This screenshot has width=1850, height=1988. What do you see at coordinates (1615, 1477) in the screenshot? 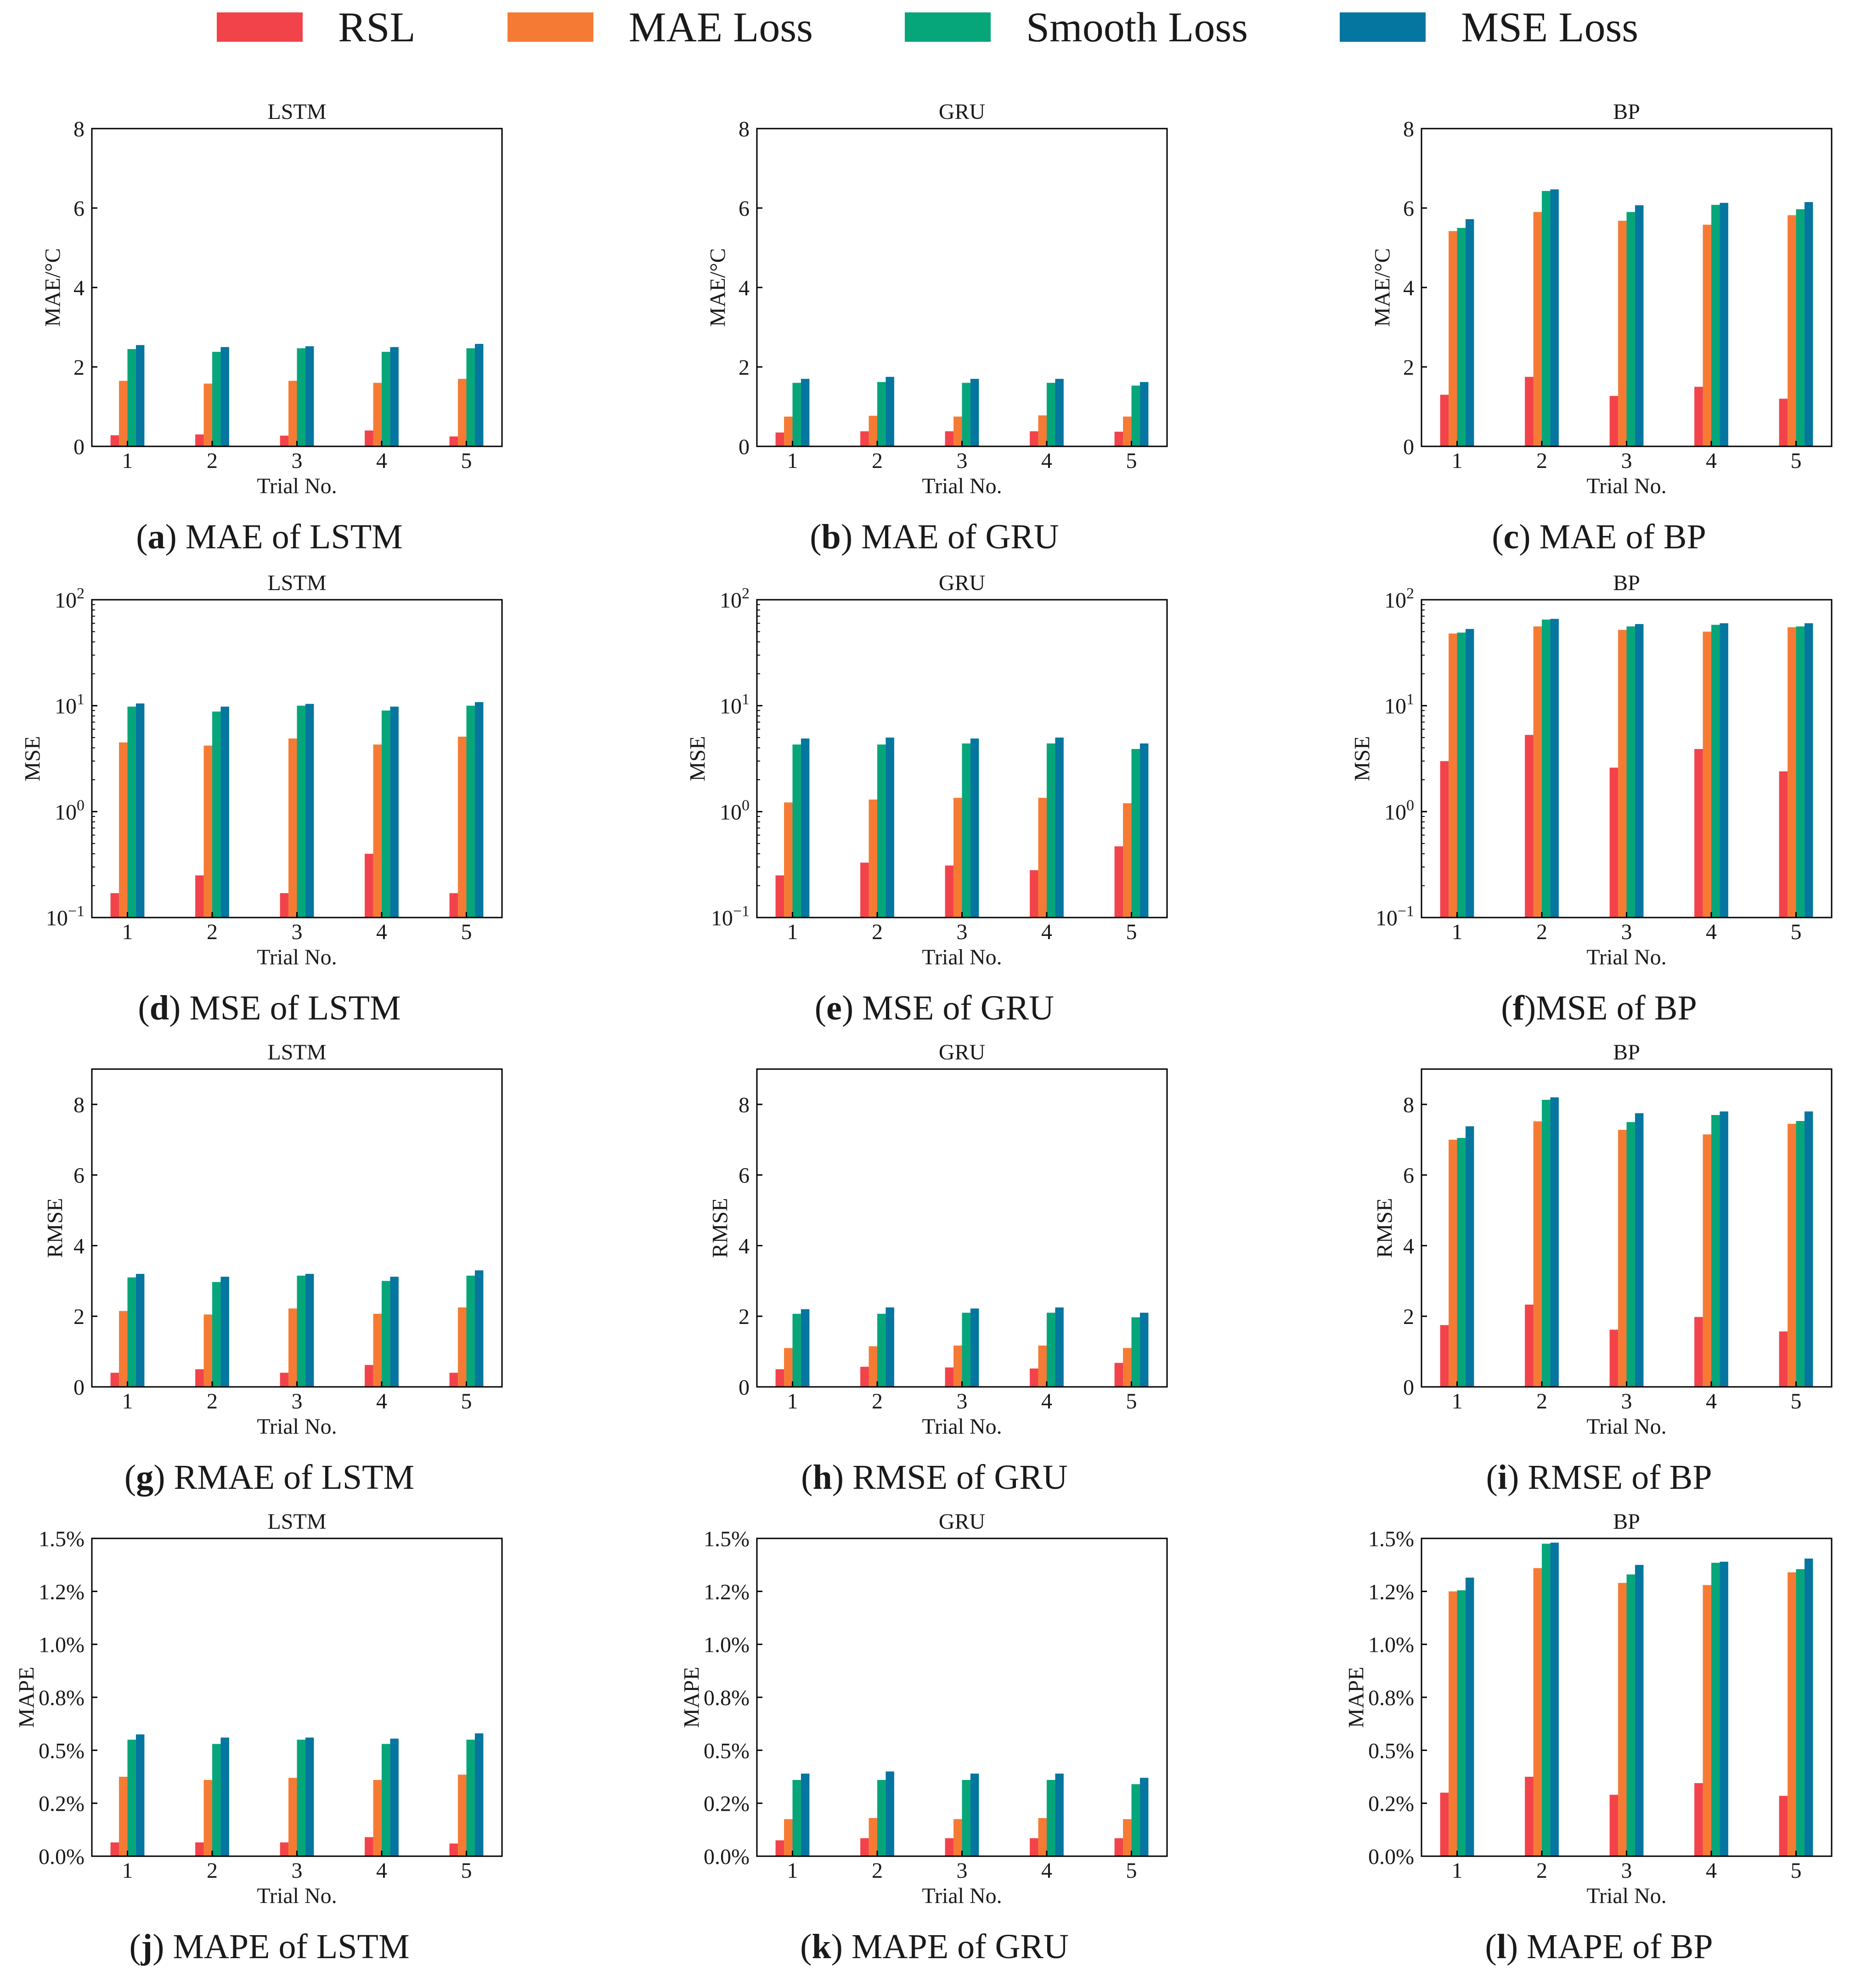
I see `caption-text: RMSE of BP` at bounding box center [1615, 1477].